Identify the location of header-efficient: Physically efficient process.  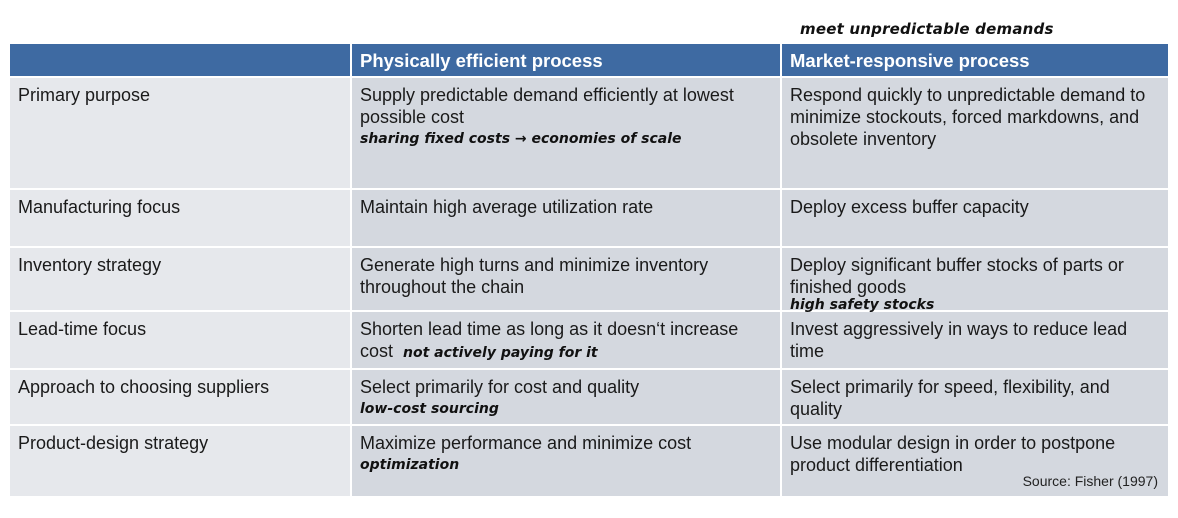
(567, 60).